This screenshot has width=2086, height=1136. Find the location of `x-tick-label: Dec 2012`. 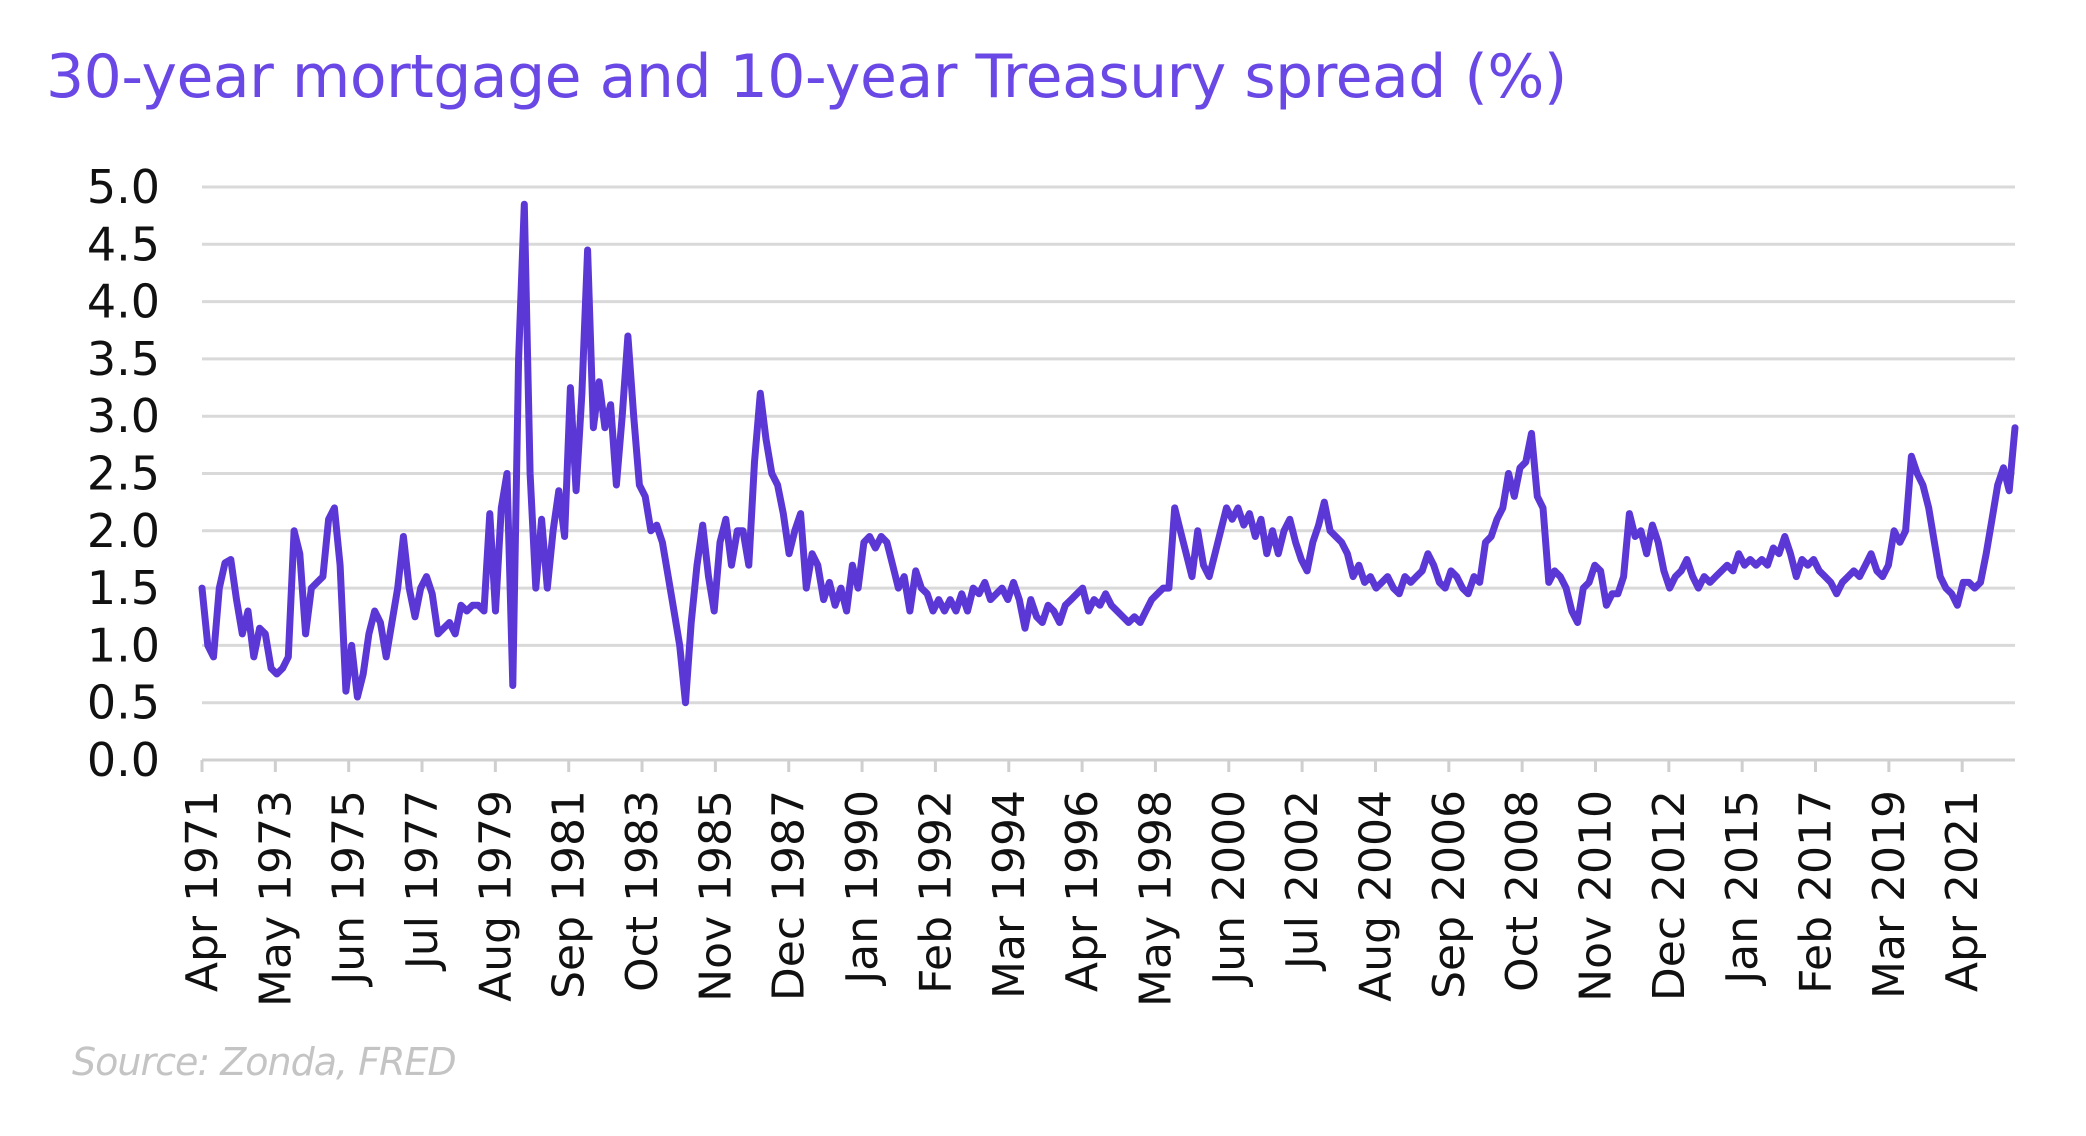

x-tick-label: Dec 2012 is located at coordinates (1669, 895).